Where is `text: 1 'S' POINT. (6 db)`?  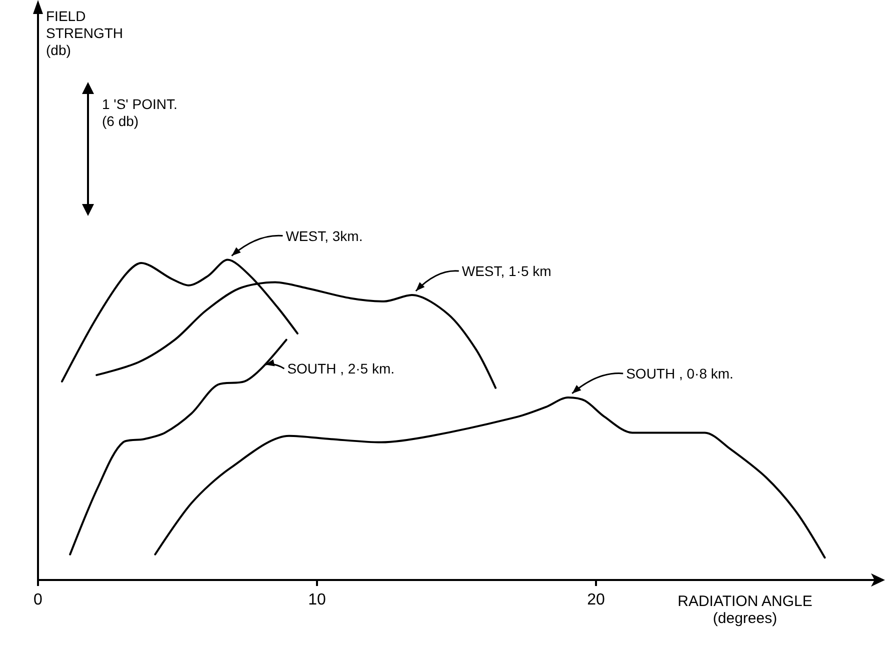
text: 1 'S' POINT. (6 db) is located at coordinates (140, 113).